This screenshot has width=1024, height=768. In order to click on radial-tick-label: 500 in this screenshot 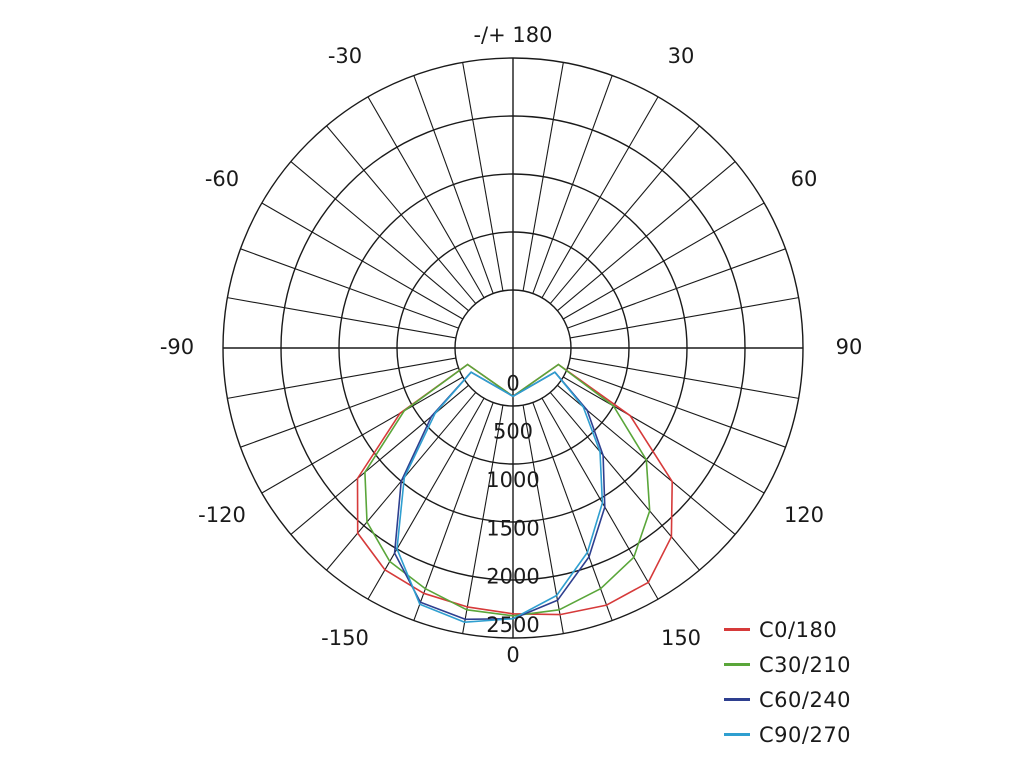, I will do `click(513, 432)`.